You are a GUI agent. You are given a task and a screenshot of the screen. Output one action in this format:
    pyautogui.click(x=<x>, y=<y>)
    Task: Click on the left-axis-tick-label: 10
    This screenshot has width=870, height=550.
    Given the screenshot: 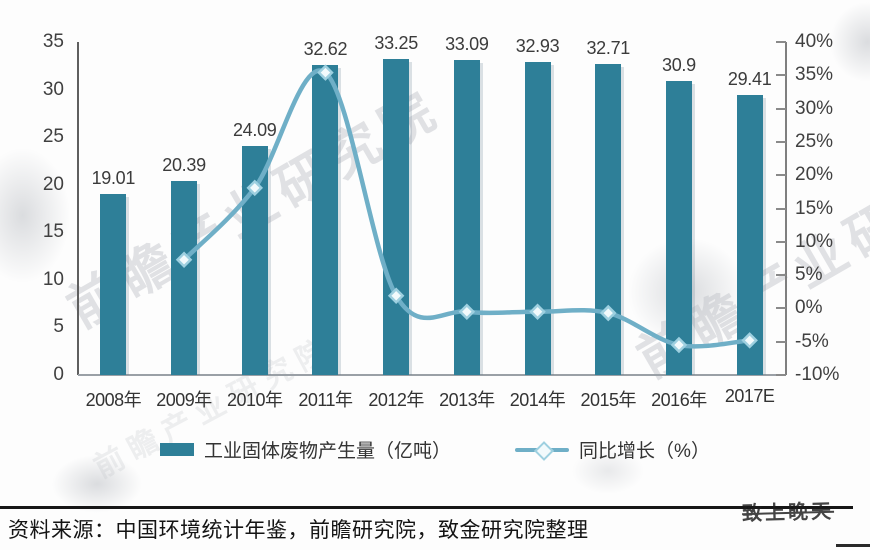 What is the action you would take?
    pyautogui.click(x=53, y=279)
    